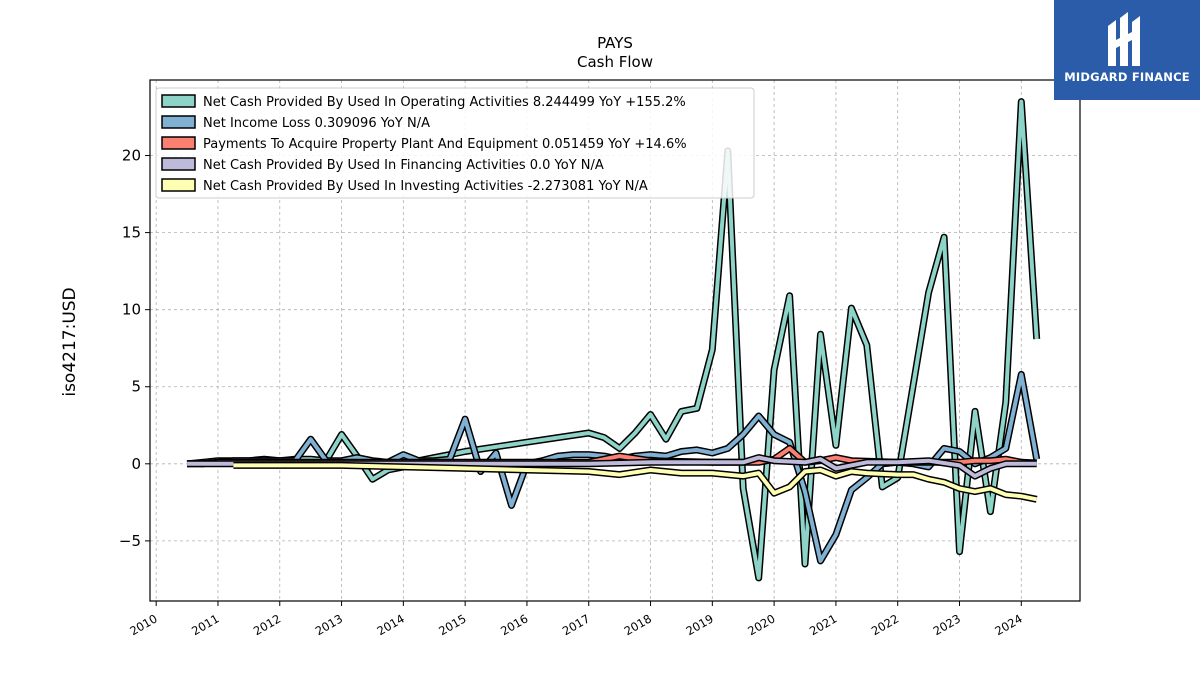  What do you see at coordinates (1124, 39) in the screenshot?
I see `logo-mark-icon` at bounding box center [1124, 39].